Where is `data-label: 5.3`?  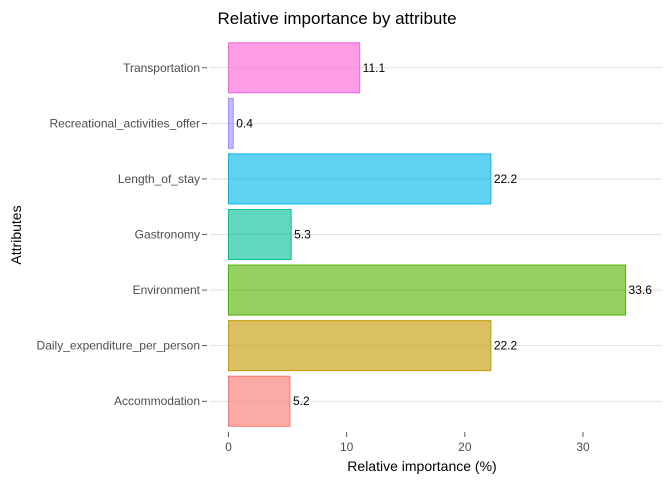 data-label: 5.3 is located at coordinates (302, 235).